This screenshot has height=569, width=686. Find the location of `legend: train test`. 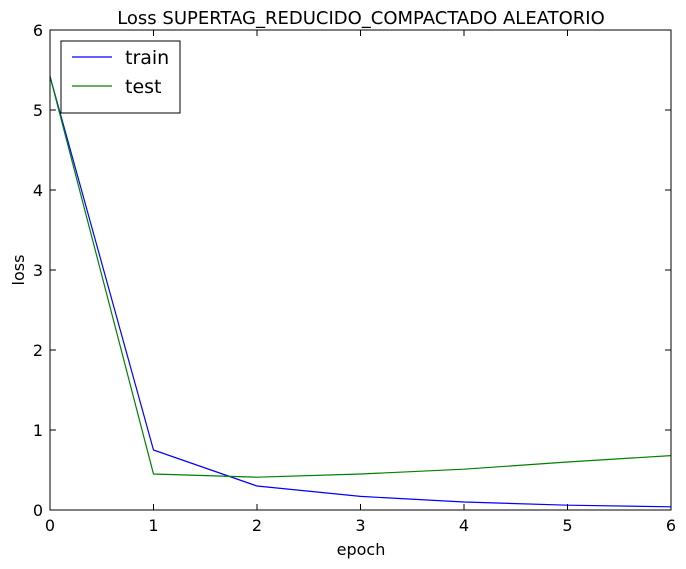

legend: train test is located at coordinates (120, 77).